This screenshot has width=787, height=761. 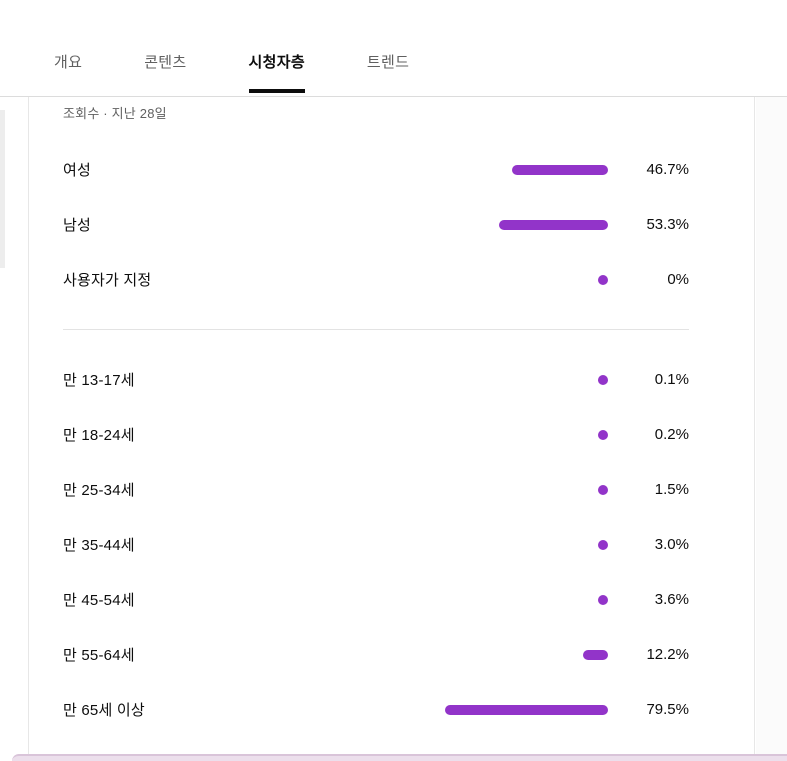 I want to click on row-label: 만 18-24세, so click(x=99, y=435).